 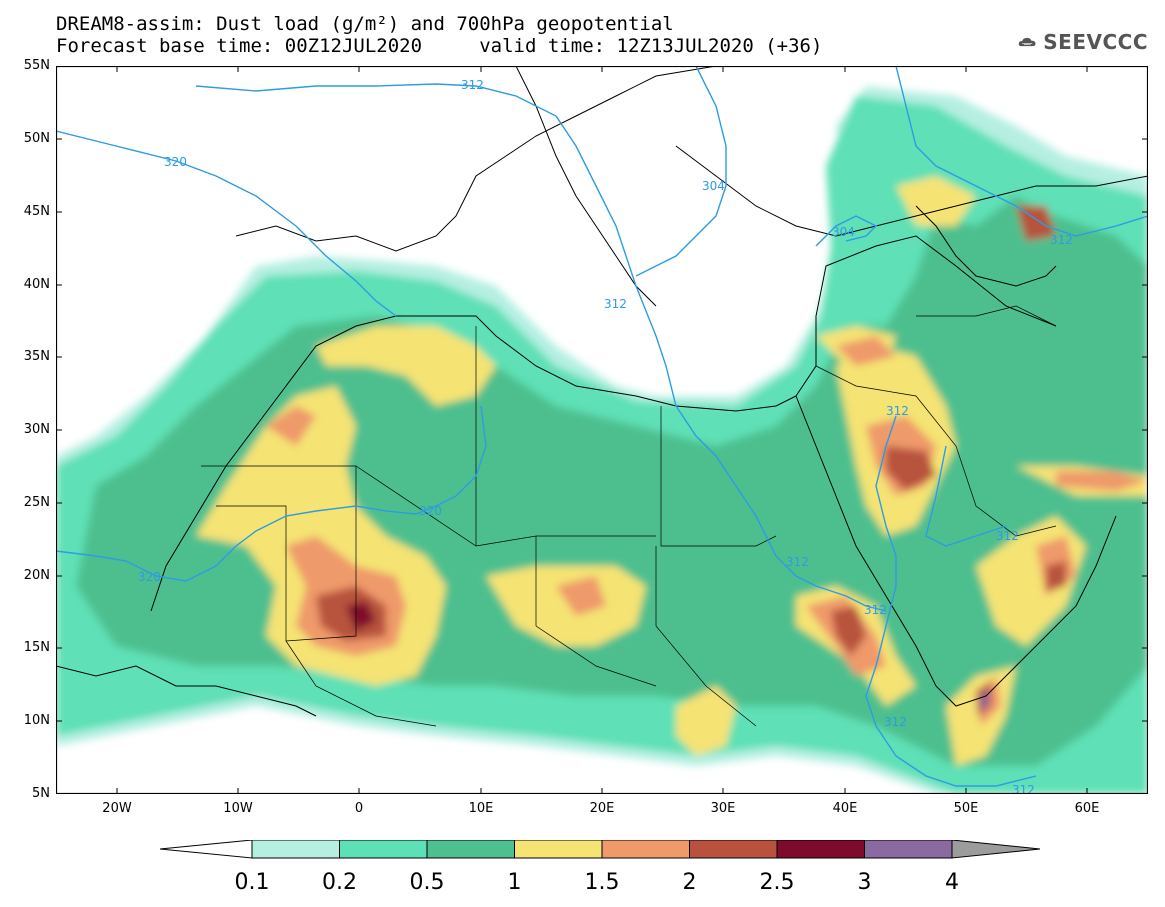 I want to click on colorbar-label: 2.5, so click(x=777, y=882).